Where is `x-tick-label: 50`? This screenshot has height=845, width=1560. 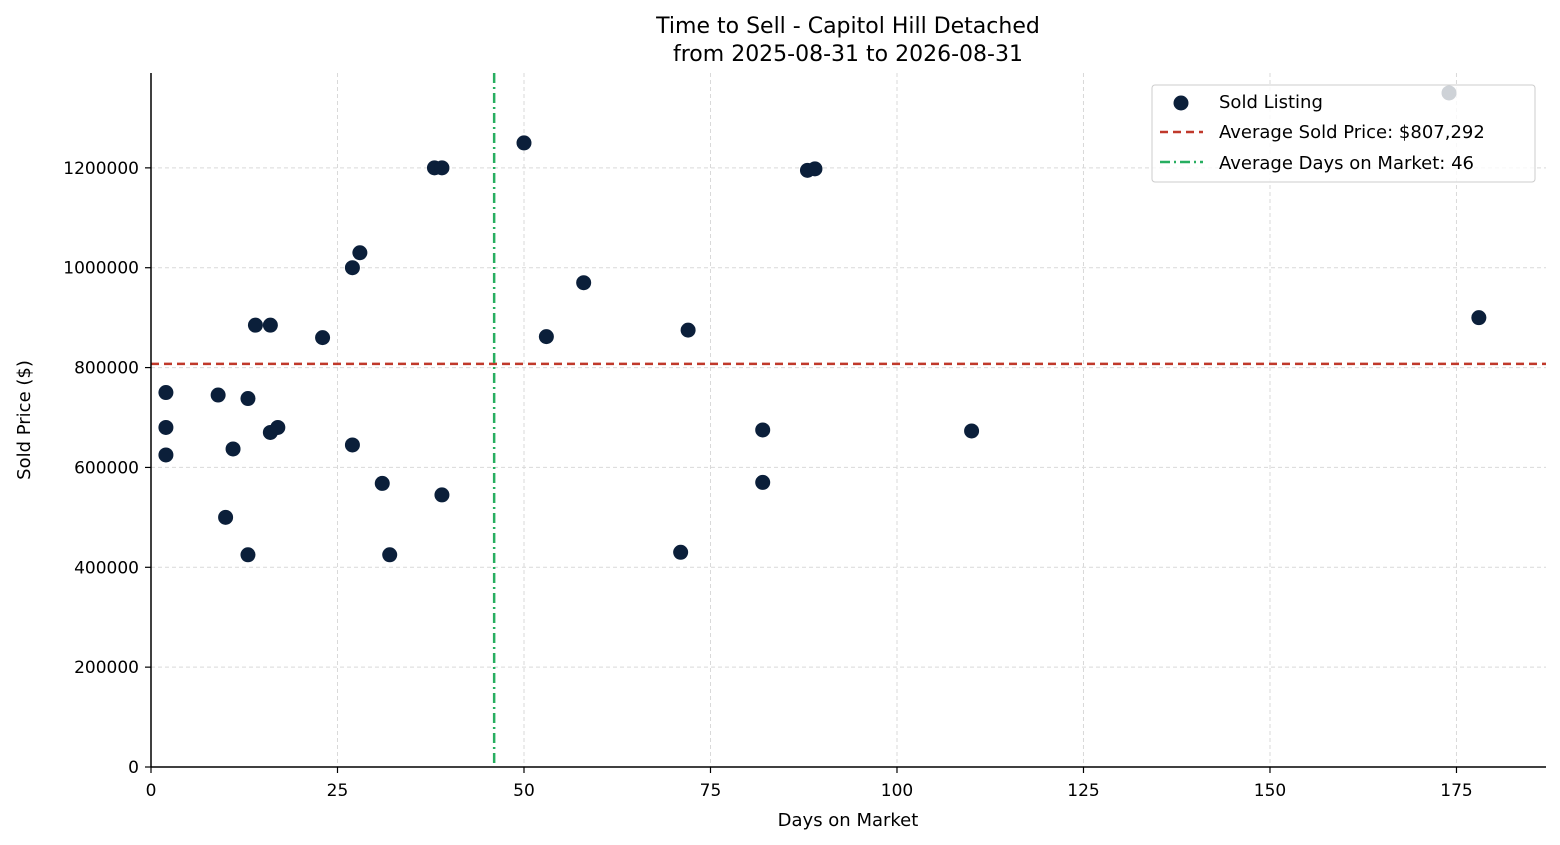 x-tick-label: 50 is located at coordinates (524, 791).